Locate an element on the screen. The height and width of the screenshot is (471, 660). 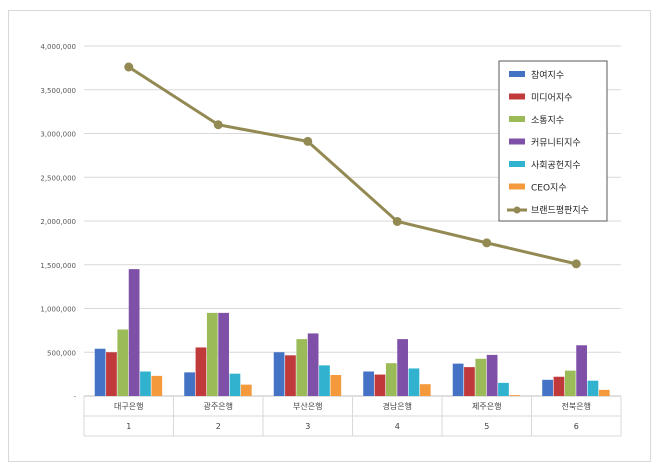
y-tick-label: 3,500,000 is located at coordinates (58, 91).